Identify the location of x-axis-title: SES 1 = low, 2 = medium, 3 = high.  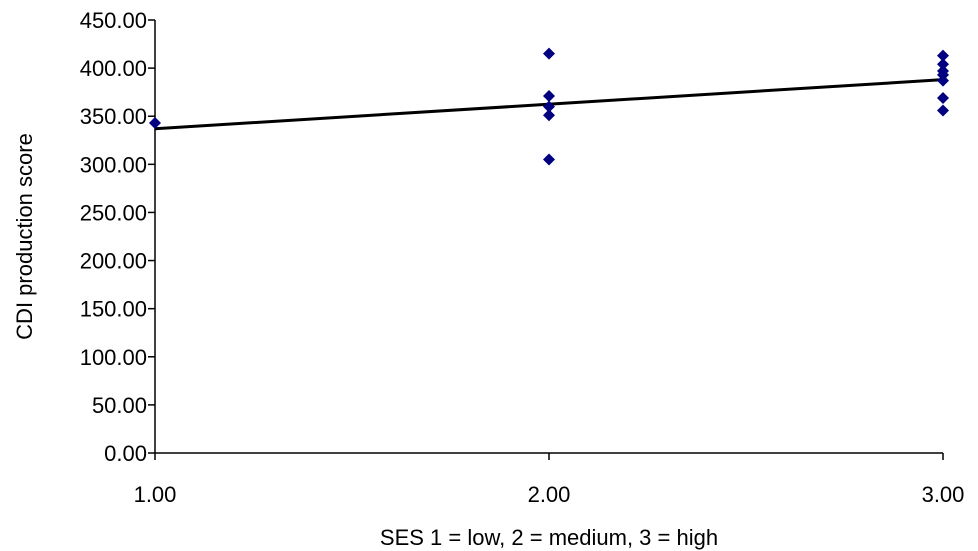
(549, 537).